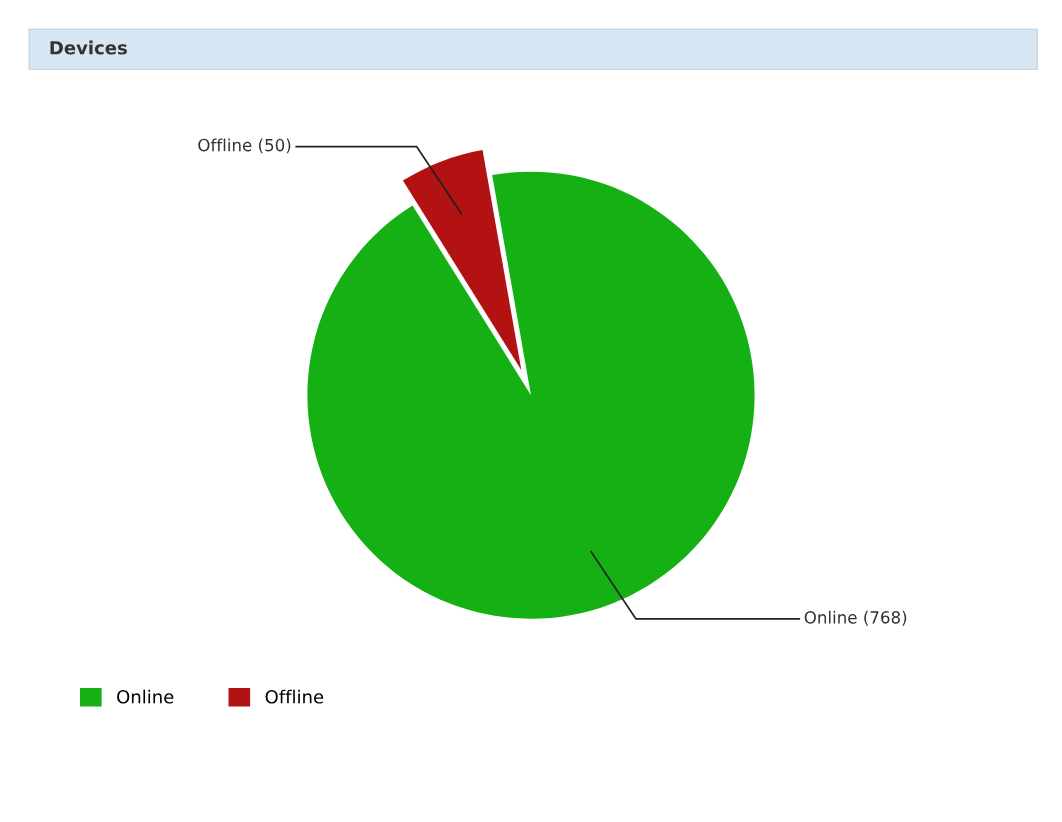 The height and width of the screenshot is (822, 1062). Describe the element at coordinates (294, 696) in the screenshot. I see `legend-label: Offline` at that location.